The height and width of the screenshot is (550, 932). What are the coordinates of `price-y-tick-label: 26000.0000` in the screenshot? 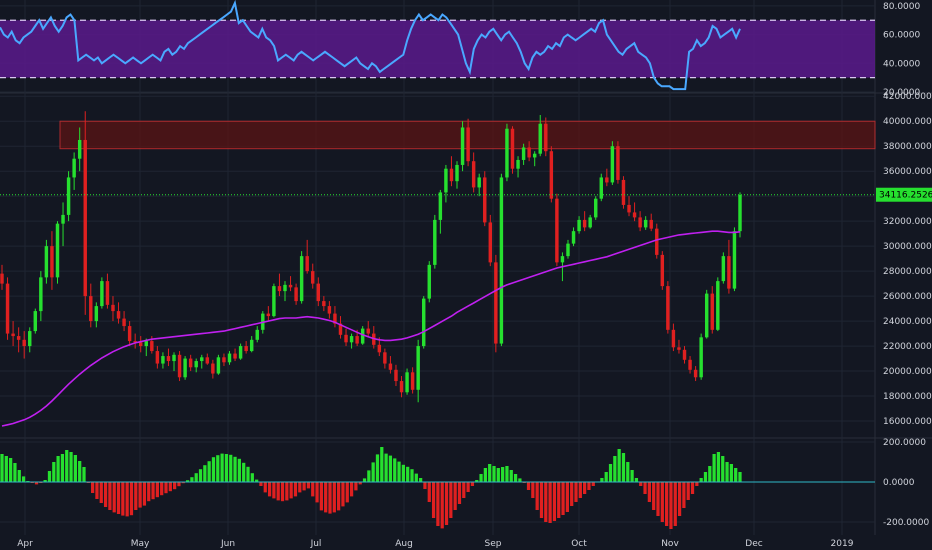 It's located at (907, 297).